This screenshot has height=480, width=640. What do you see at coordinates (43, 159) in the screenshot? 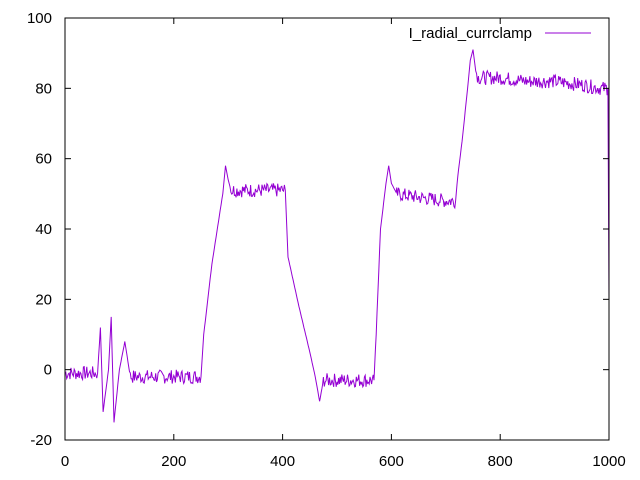
I see `y-tick-label: 60` at bounding box center [43, 159].